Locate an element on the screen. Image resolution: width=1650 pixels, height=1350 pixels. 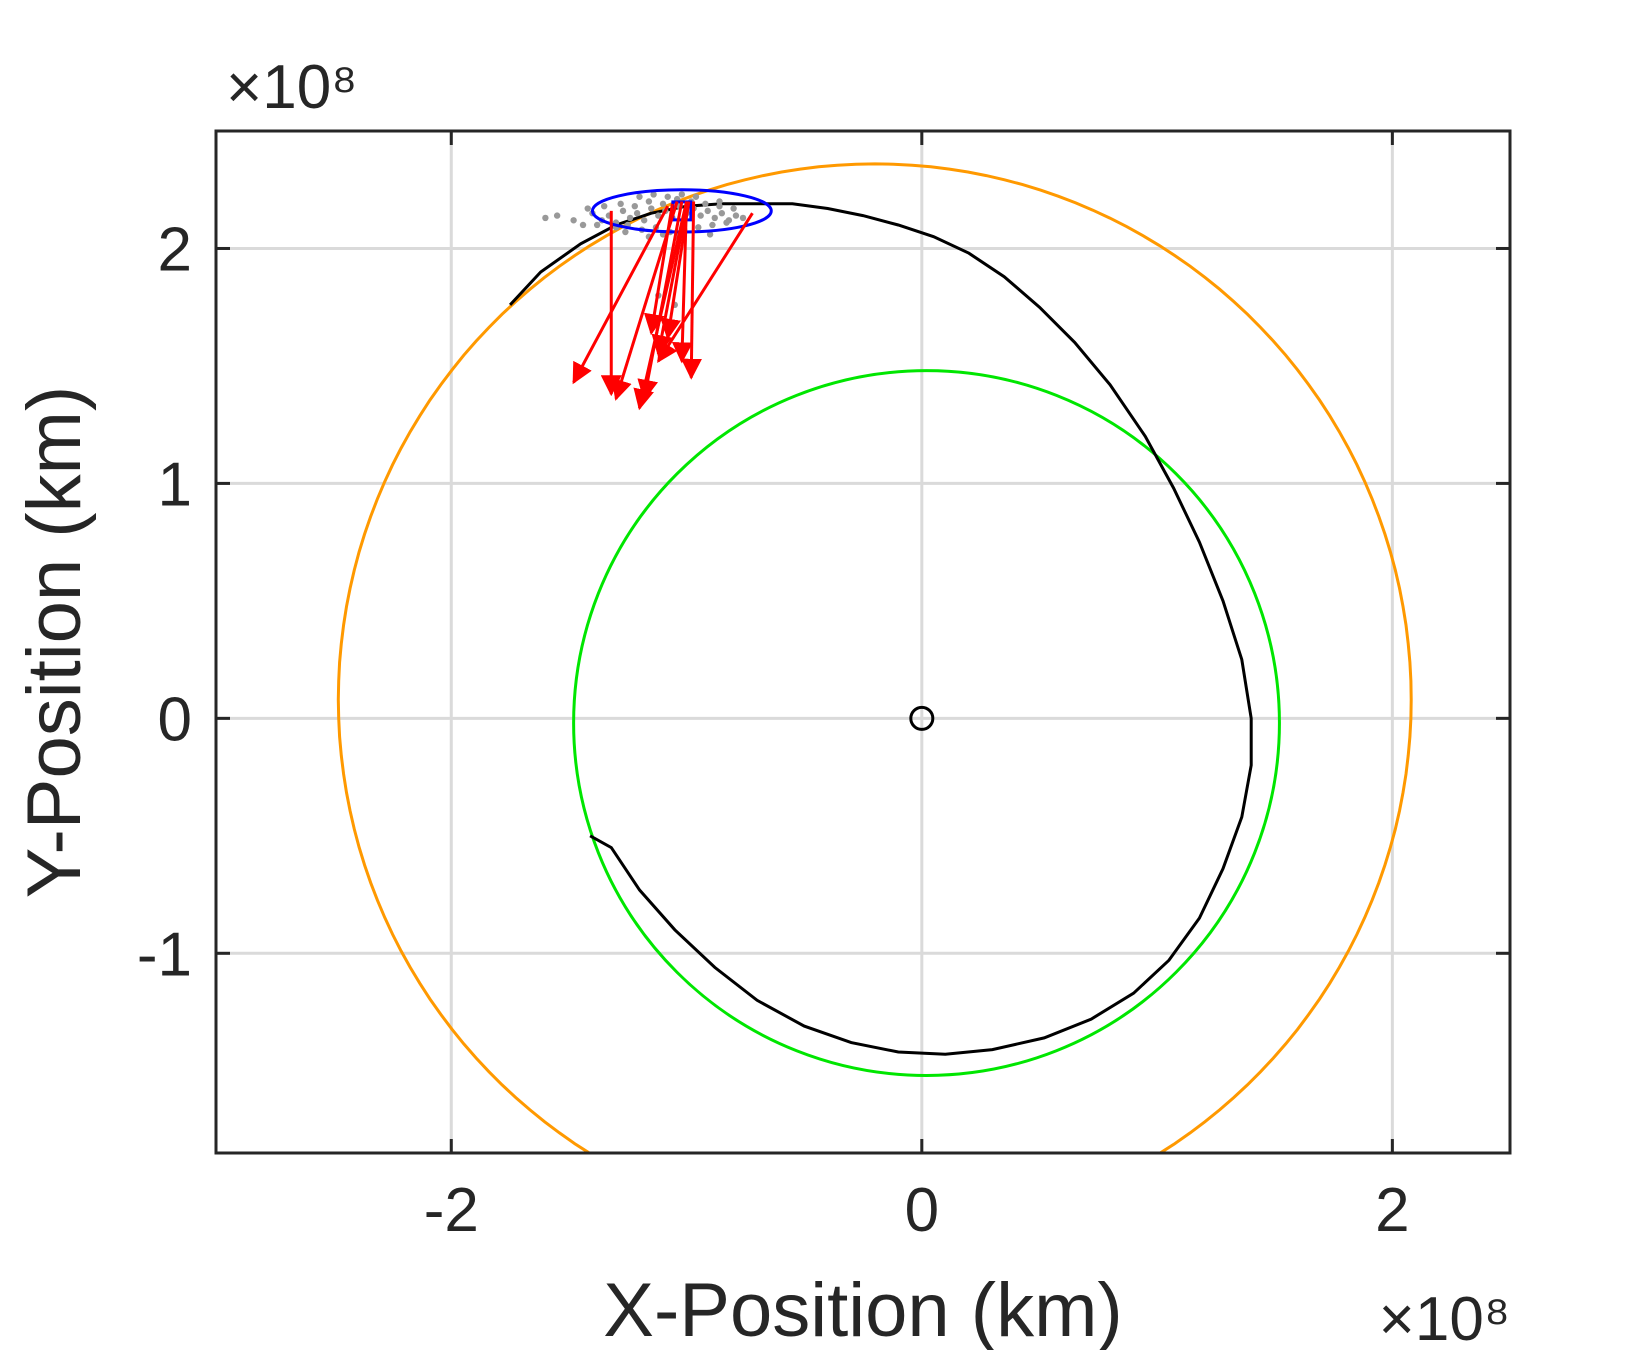
x-tick-label: 0 is located at coordinates (922, 1210).